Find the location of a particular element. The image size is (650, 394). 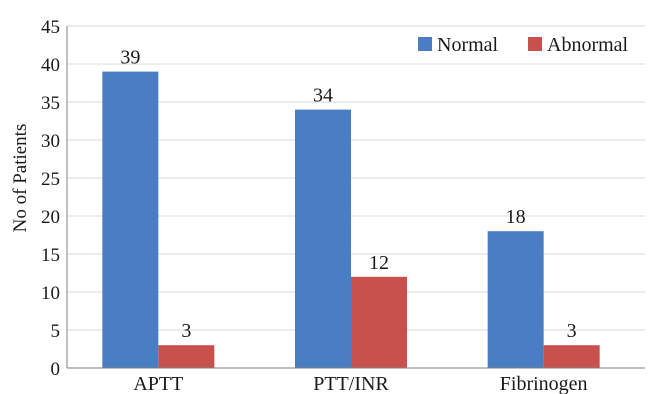

y-tick-label: 0 is located at coordinates (56, 369).